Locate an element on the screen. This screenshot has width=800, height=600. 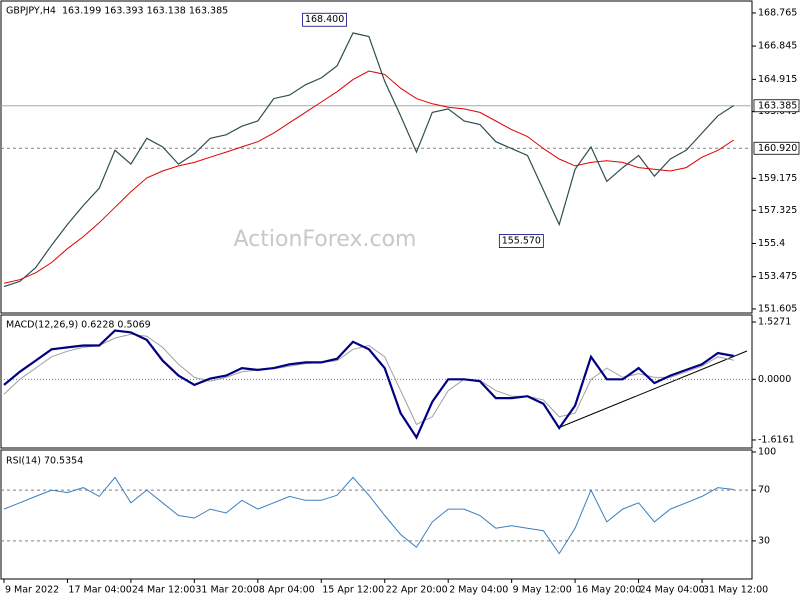
x-tick-label: 31 May 12:00 is located at coordinates (735, 590).